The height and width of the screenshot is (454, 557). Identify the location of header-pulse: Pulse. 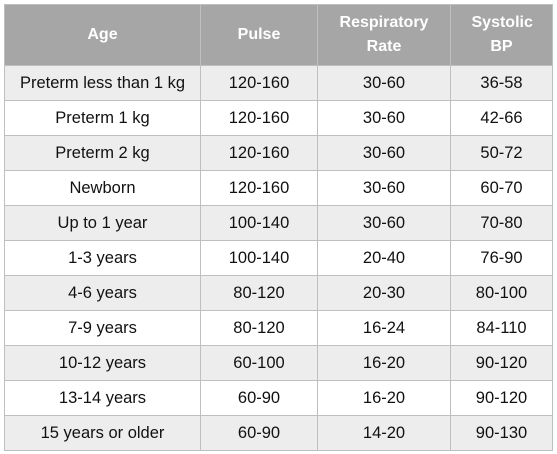
(259, 35).